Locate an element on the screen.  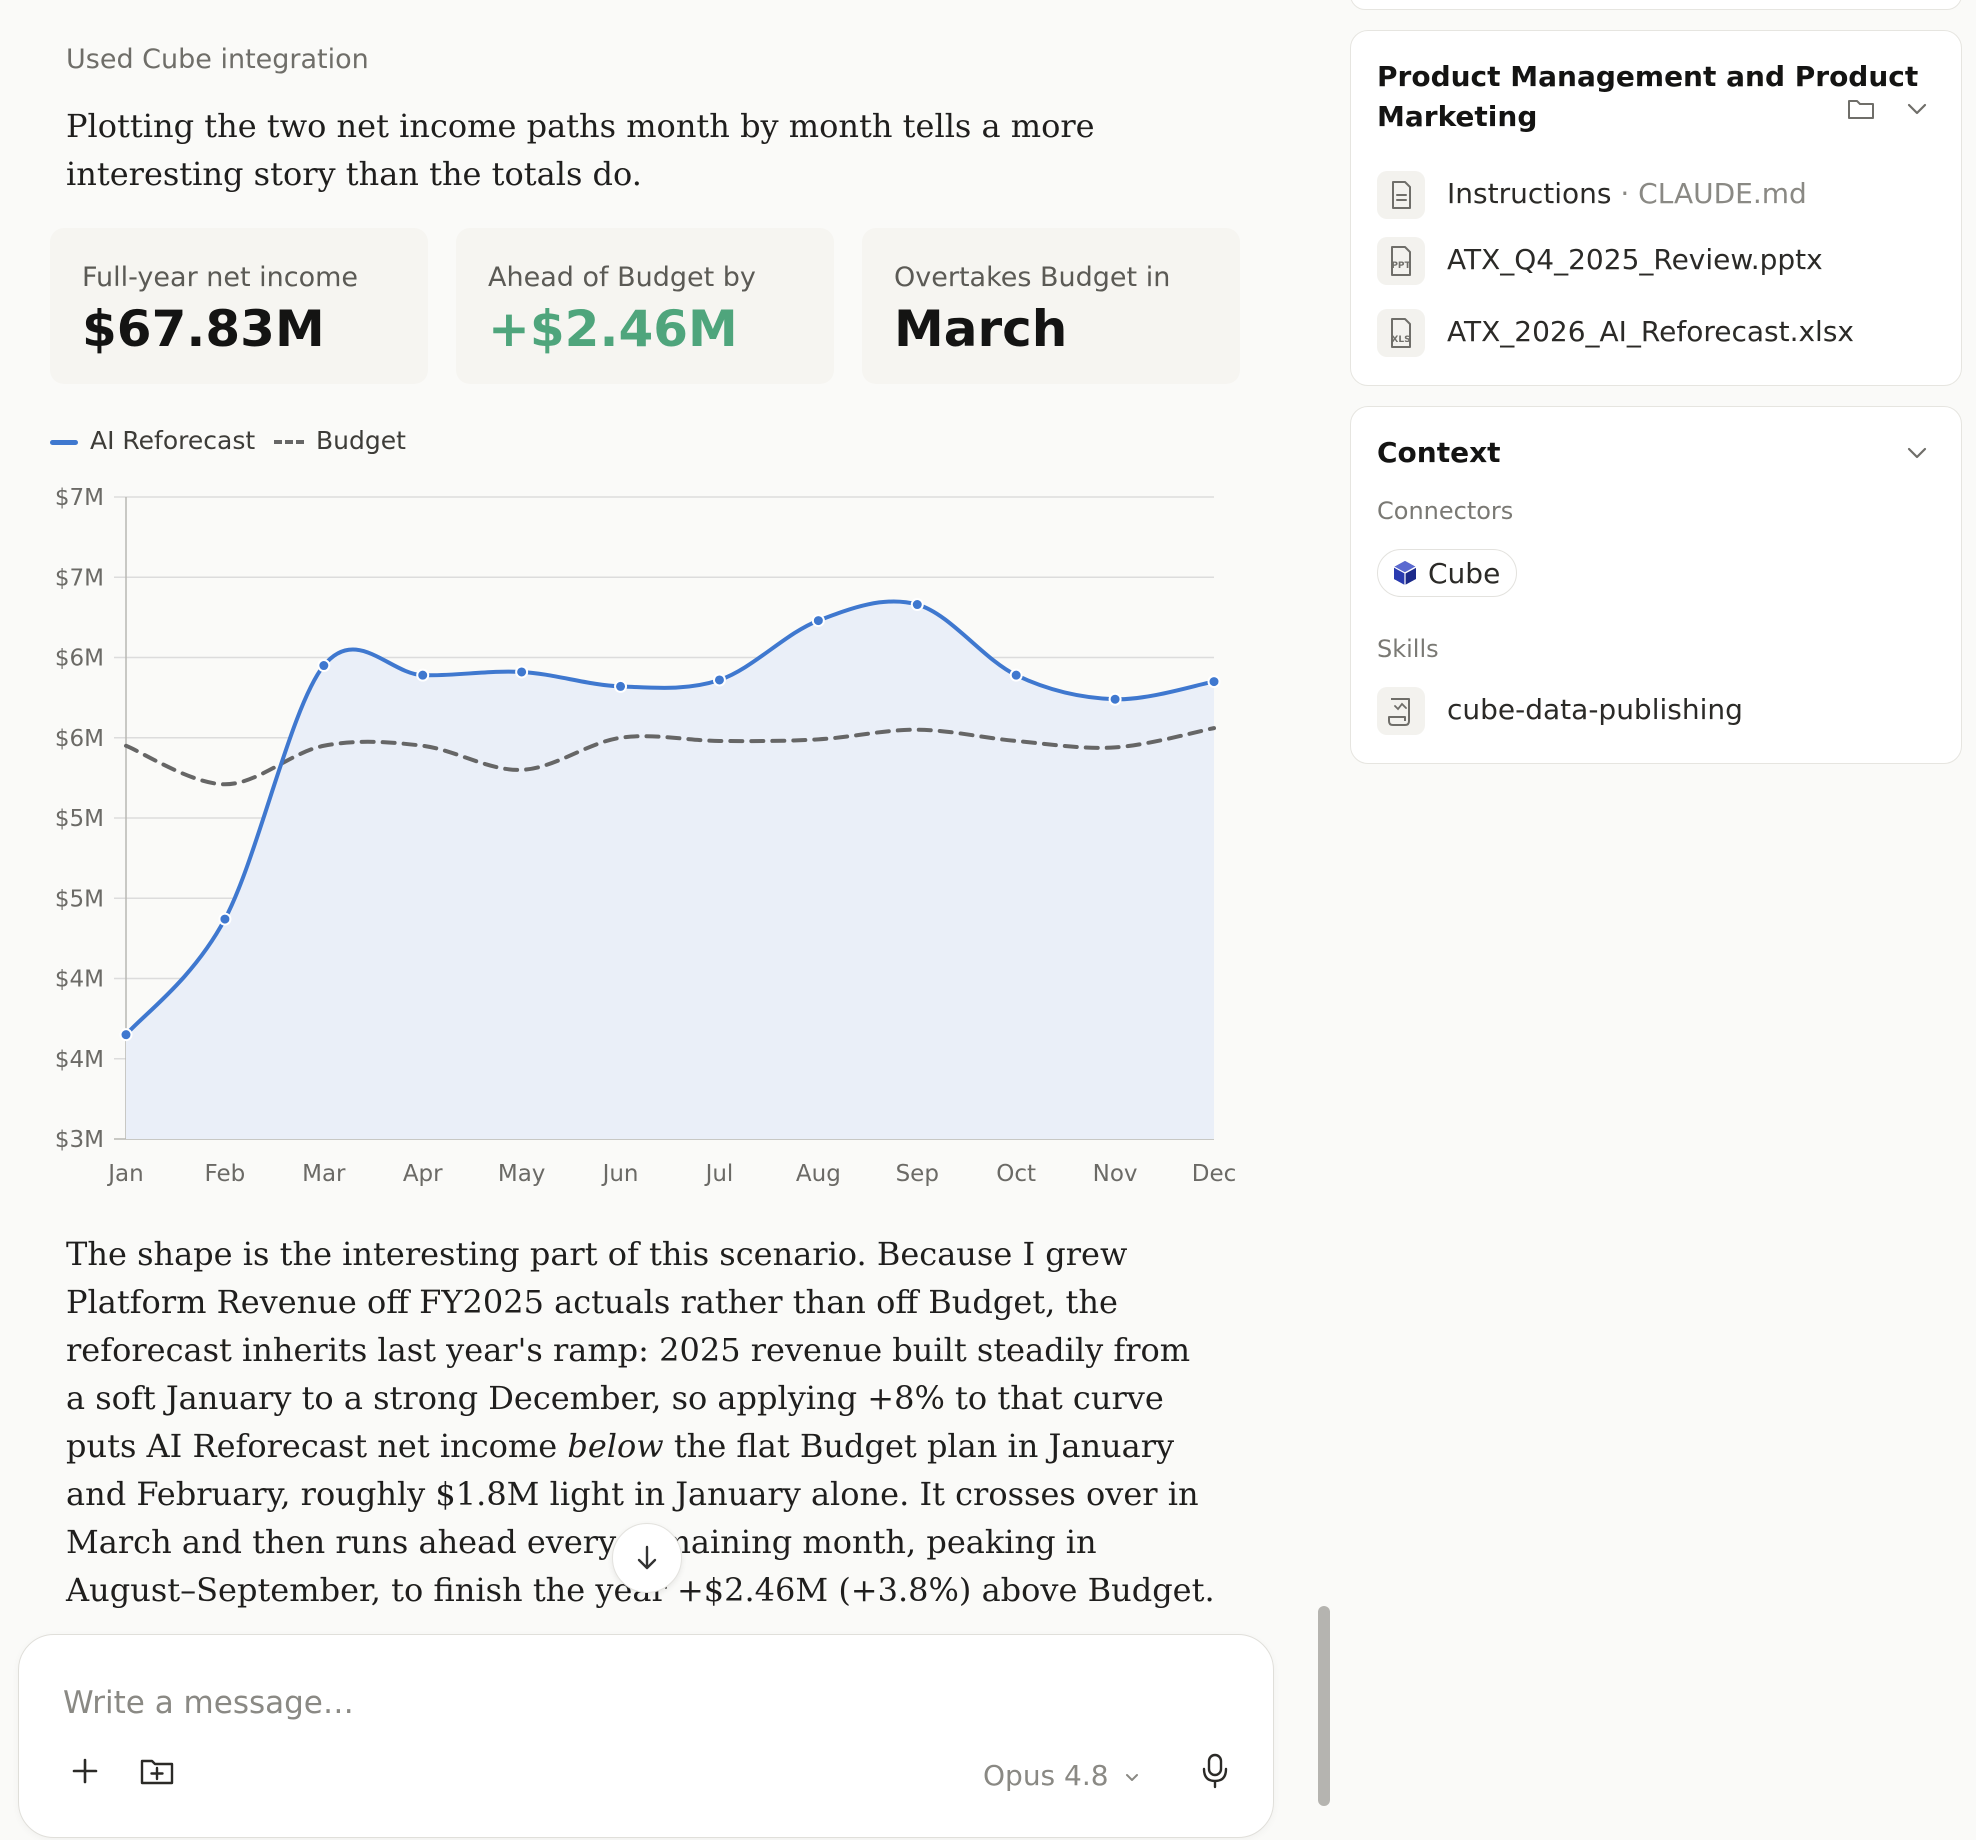
kpi-value: $67.83M is located at coordinates (203, 329).